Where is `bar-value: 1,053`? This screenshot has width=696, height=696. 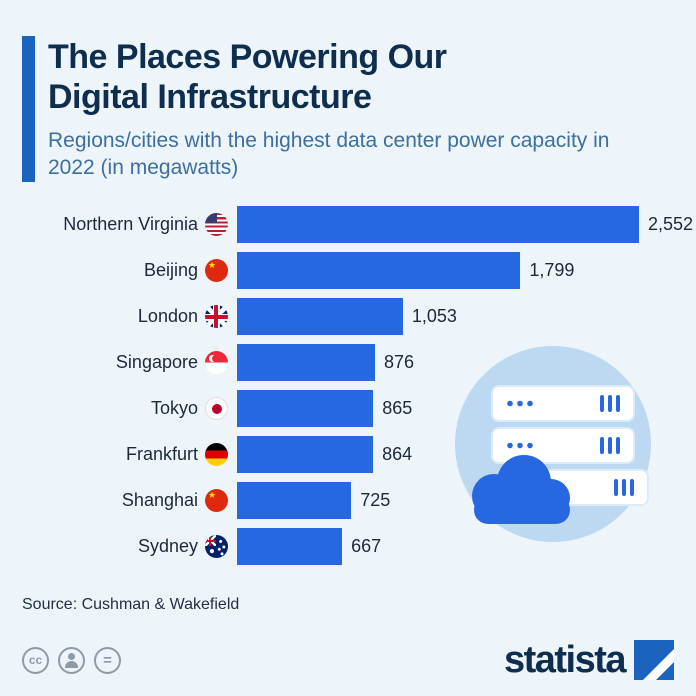 bar-value: 1,053 is located at coordinates (434, 316).